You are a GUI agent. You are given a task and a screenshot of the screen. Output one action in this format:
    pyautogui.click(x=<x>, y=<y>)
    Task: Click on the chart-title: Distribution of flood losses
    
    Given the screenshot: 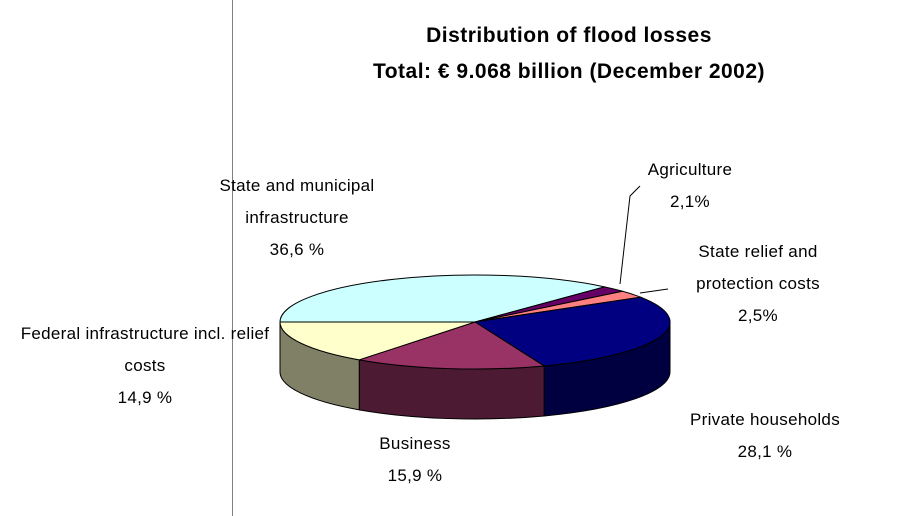 What is the action you would take?
    pyautogui.click(x=569, y=35)
    